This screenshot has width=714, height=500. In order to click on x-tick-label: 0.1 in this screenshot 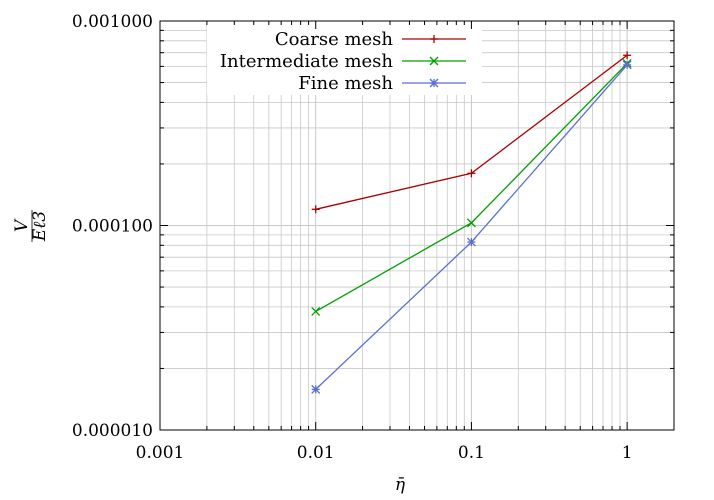, I will do `click(471, 453)`.